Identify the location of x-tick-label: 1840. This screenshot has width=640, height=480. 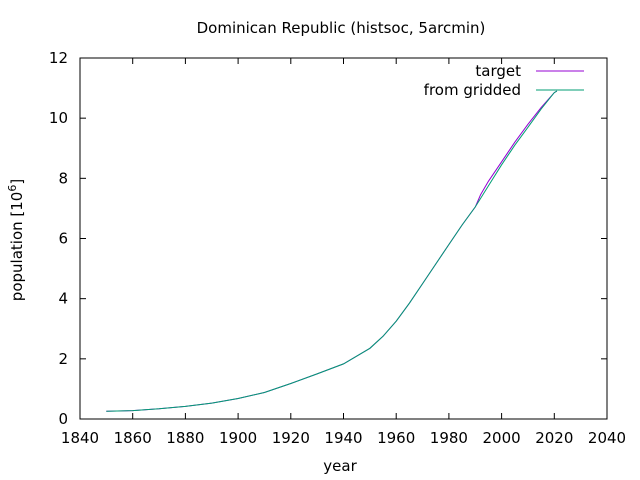
(80, 438).